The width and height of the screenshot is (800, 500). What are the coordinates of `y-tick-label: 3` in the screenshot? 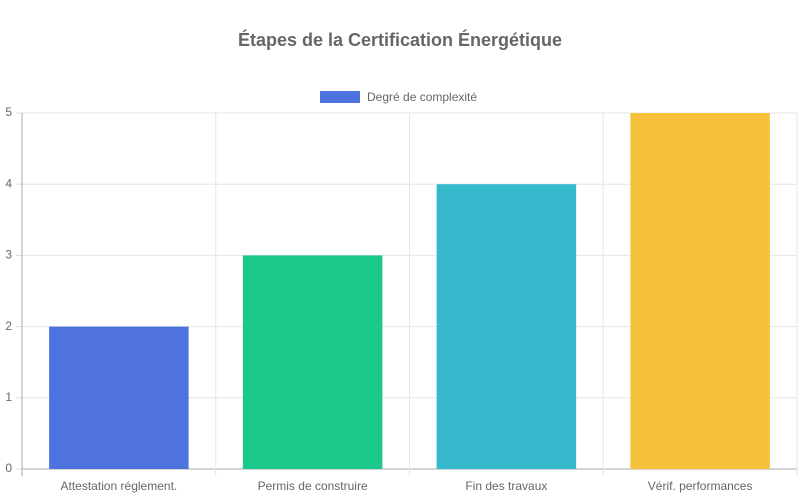 It's located at (8, 255).